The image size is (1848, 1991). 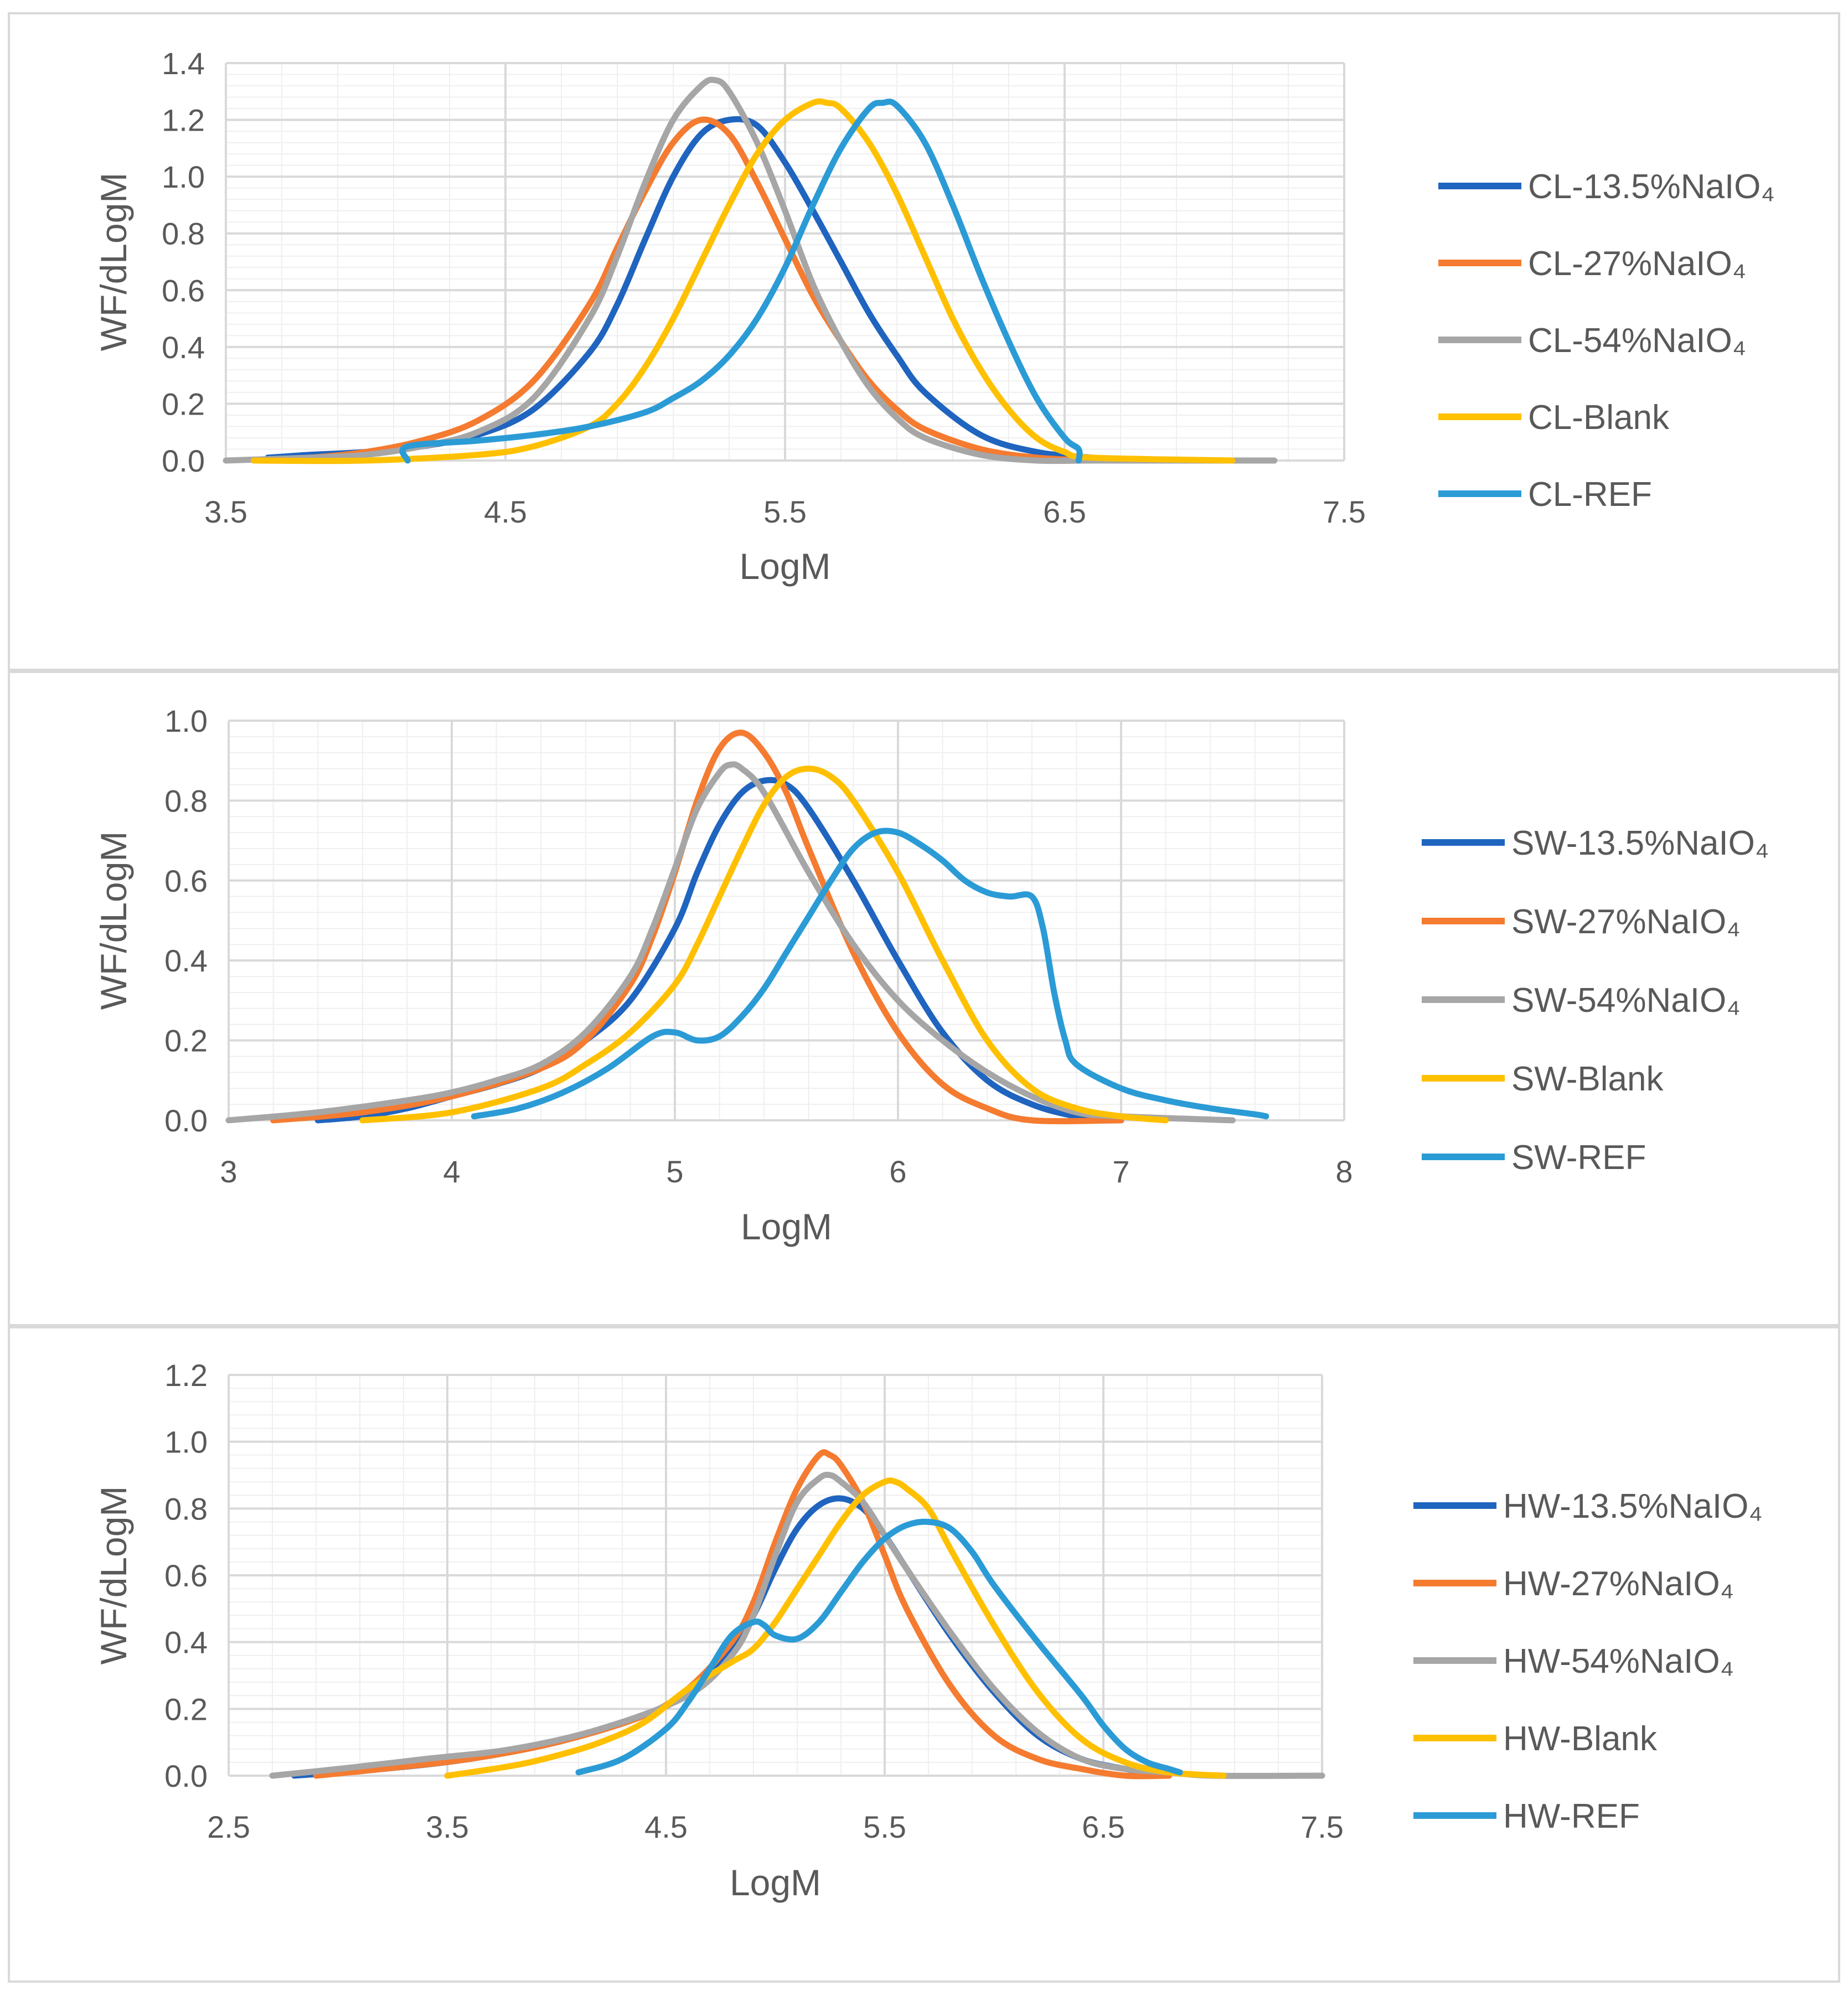 I want to click on c2-y-tick-label: 0.0, so click(x=186, y=1776).